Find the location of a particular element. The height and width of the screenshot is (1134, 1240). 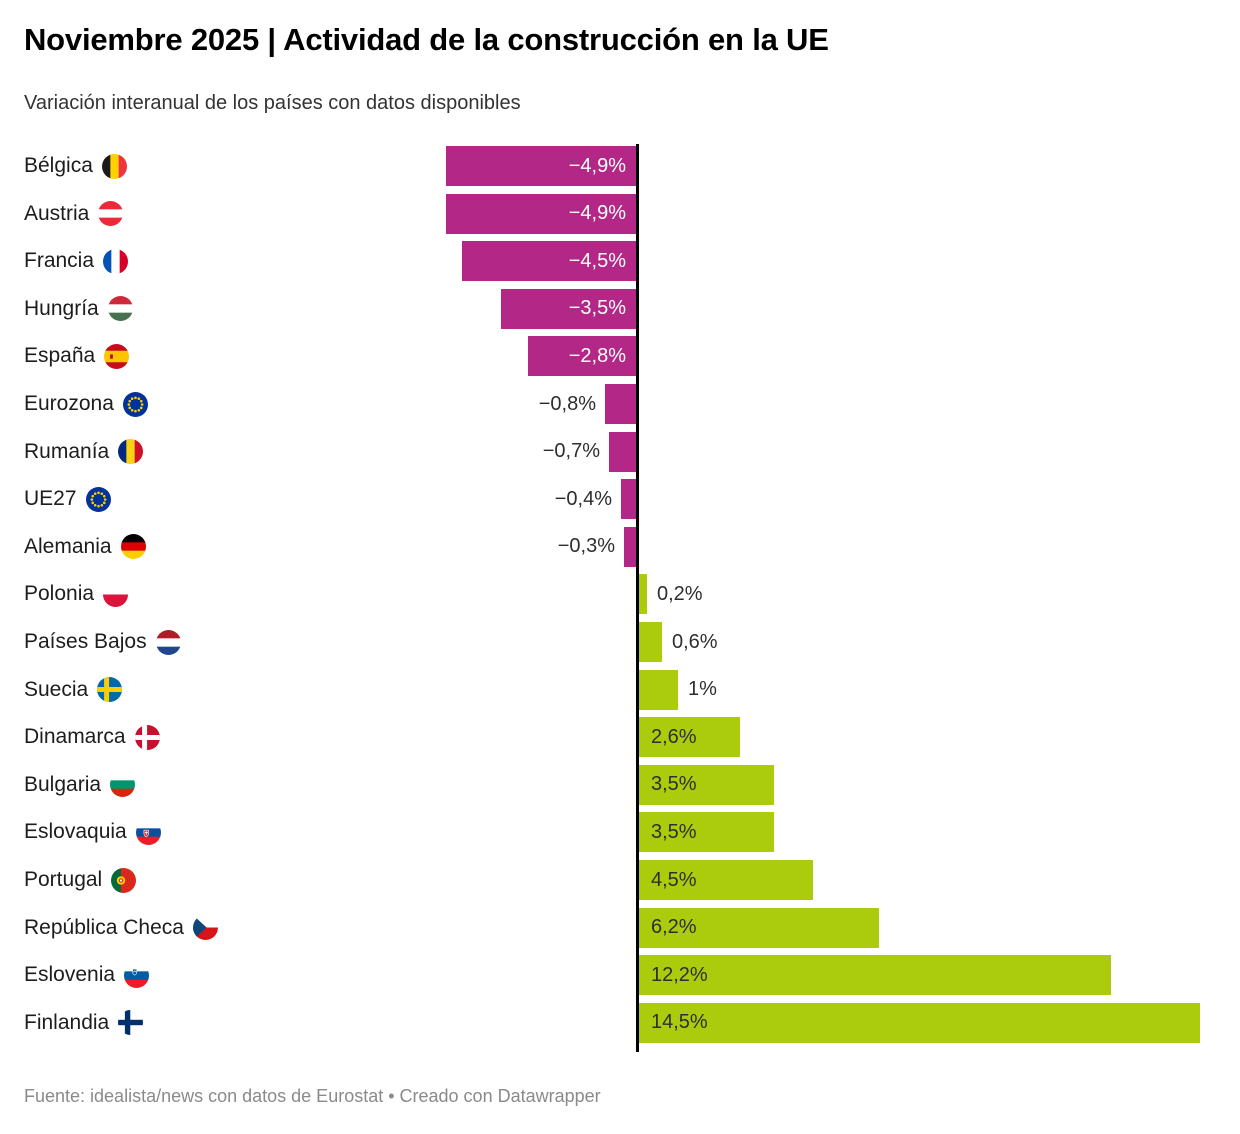

country-name: Eslovenia is located at coordinates (70, 975).